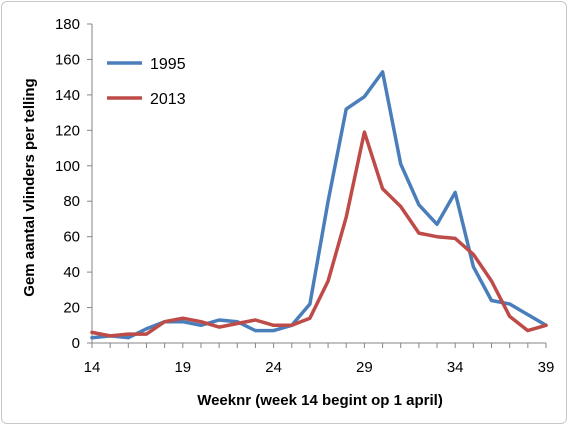  Describe the element at coordinates (71, 201) in the screenshot. I see `y-tick-label: 80` at that location.